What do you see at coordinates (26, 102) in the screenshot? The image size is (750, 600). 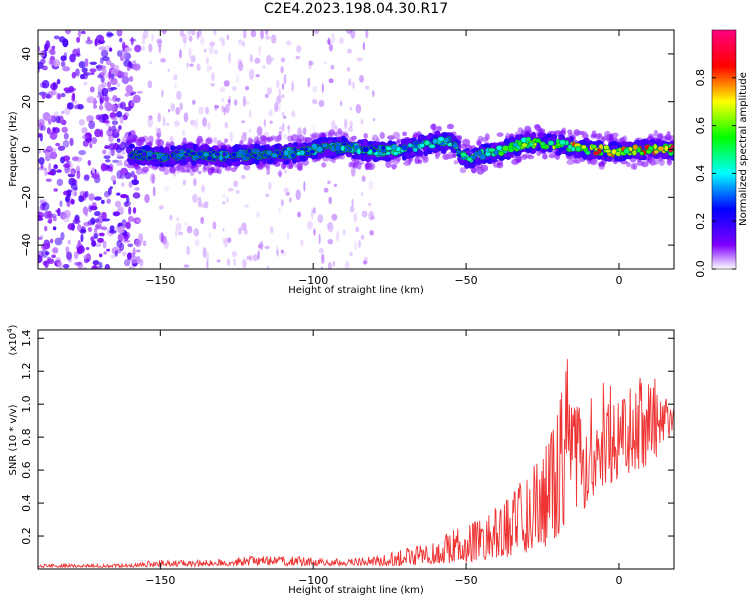 I see `y-tick-label: 20` at bounding box center [26, 102].